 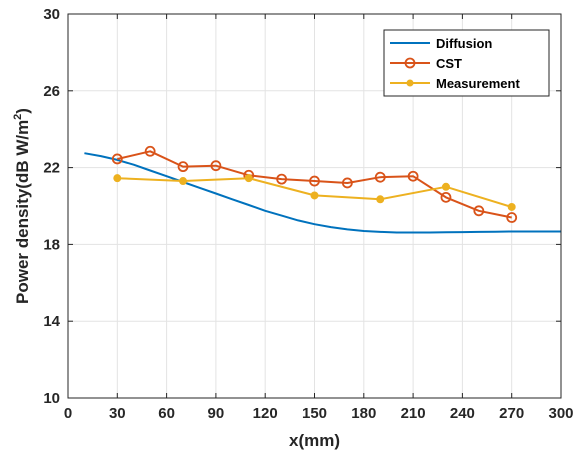 I want to click on x-tick-label: 120, so click(x=265, y=413).